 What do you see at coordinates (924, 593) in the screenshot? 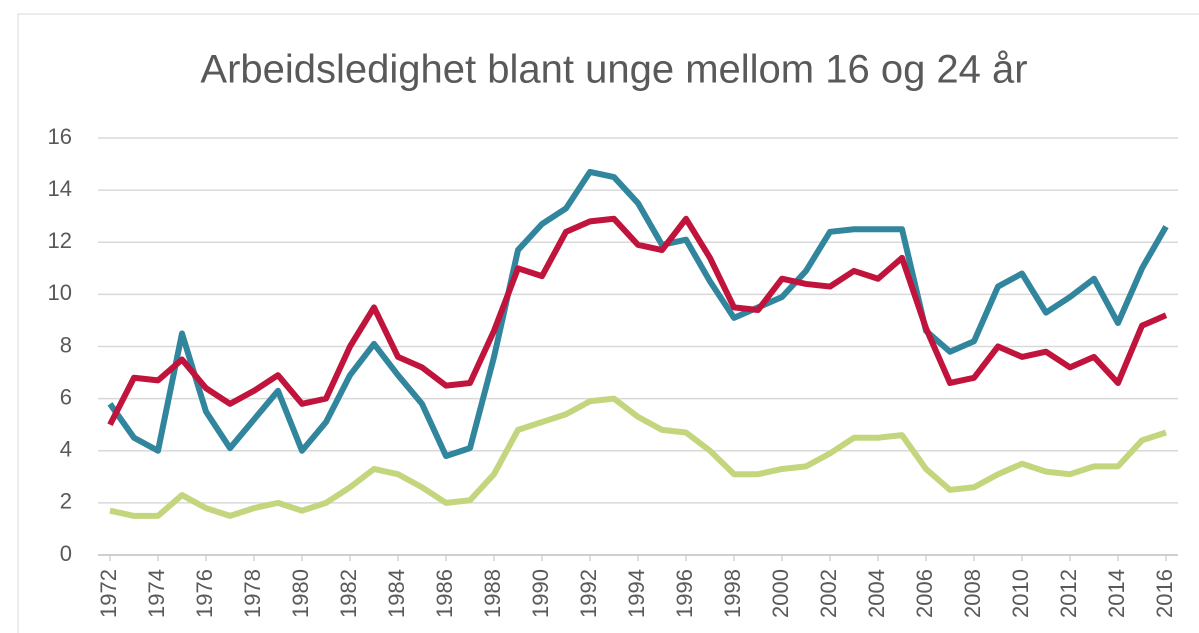
I see `x-tick-label: 2006` at bounding box center [924, 593].